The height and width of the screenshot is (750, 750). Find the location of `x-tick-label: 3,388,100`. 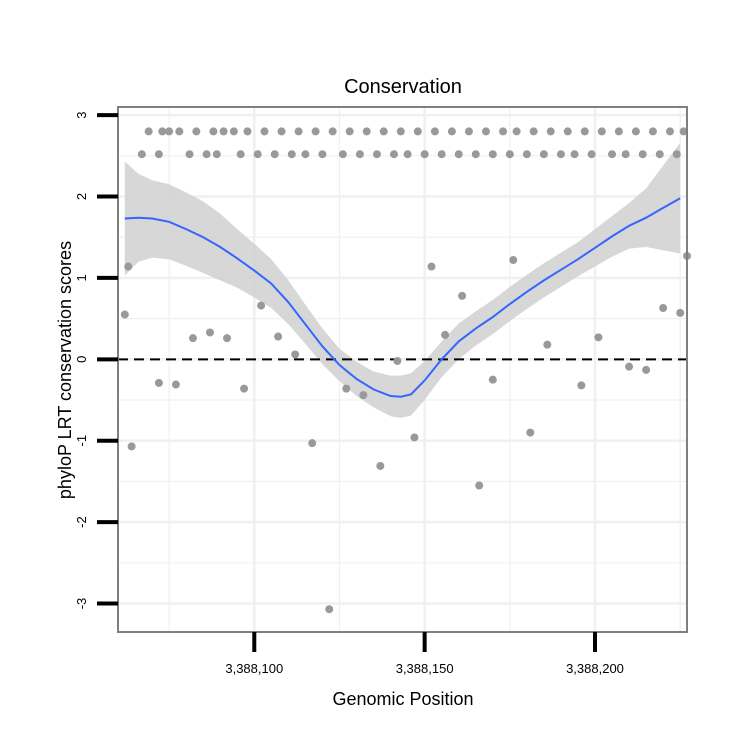

x-tick-label: 3,388,100 is located at coordinates (254, 668).